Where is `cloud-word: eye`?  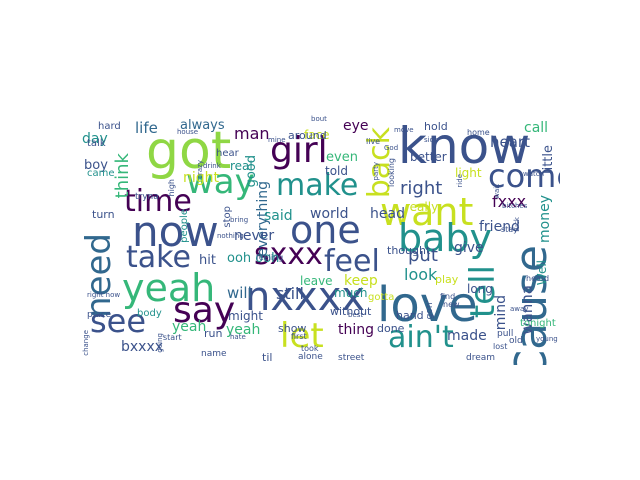 cloud-word: eye is located at coordinates (356, 126).